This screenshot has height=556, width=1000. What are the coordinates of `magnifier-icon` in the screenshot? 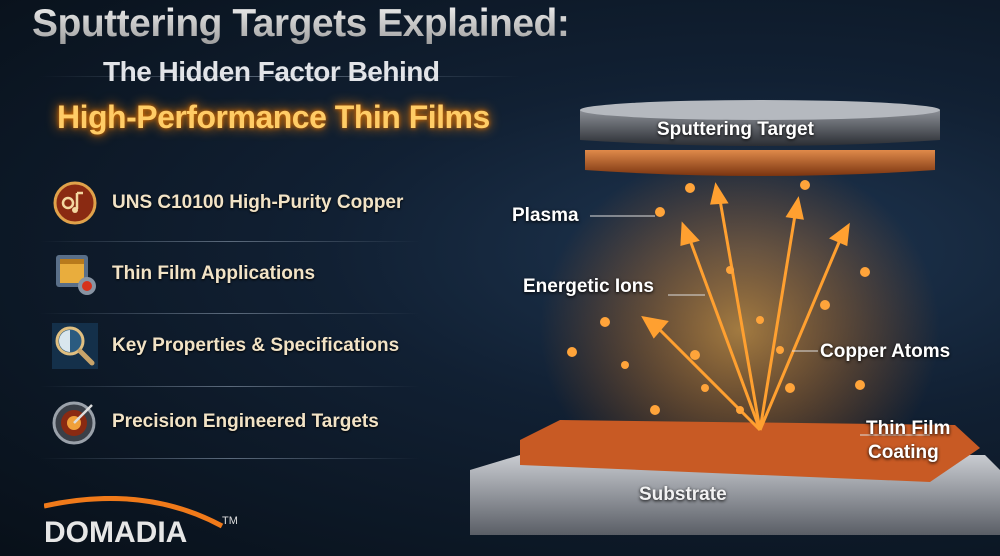 It's located at (75, 346).